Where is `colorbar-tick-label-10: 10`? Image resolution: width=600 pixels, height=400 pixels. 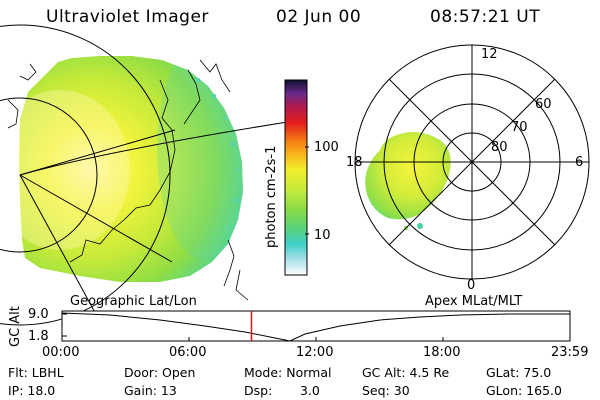
colorbar-tick-label-10: 10 is located at coordinates (322, 235).